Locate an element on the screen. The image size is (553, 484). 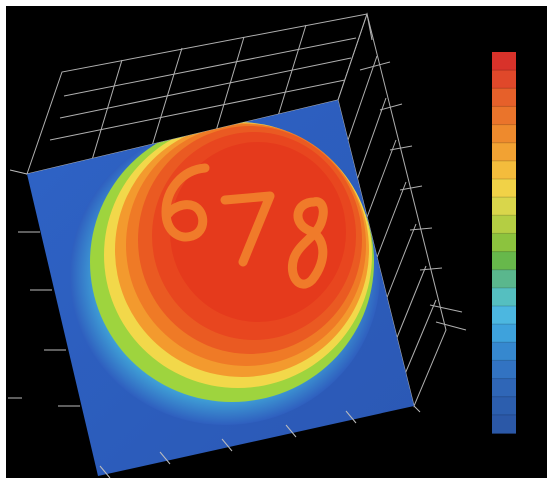
embossed-digits: 6 7 8 is located at coordinates (244, 226).